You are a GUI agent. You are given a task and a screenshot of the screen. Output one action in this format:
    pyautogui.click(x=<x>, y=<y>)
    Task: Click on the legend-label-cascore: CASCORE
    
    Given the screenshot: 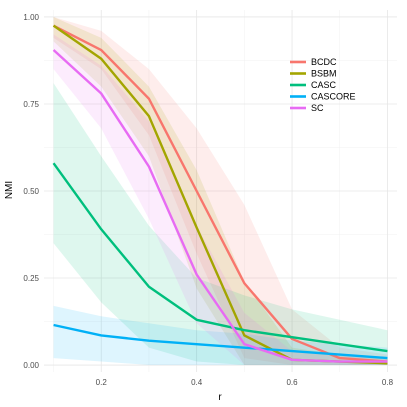 What is the action you would take?
    pyautogui.click(x=333, y=97)
    